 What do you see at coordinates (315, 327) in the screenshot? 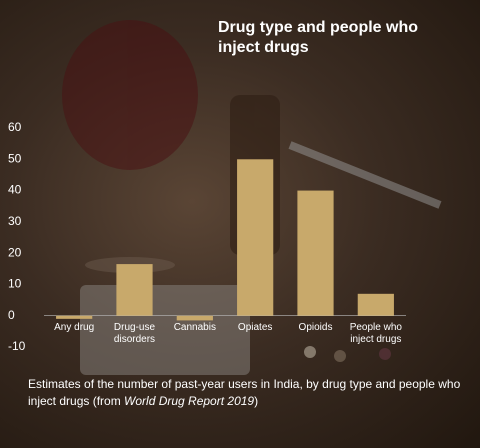
I see `x-tick-label: Opioids` at bounding box center [315, 327].